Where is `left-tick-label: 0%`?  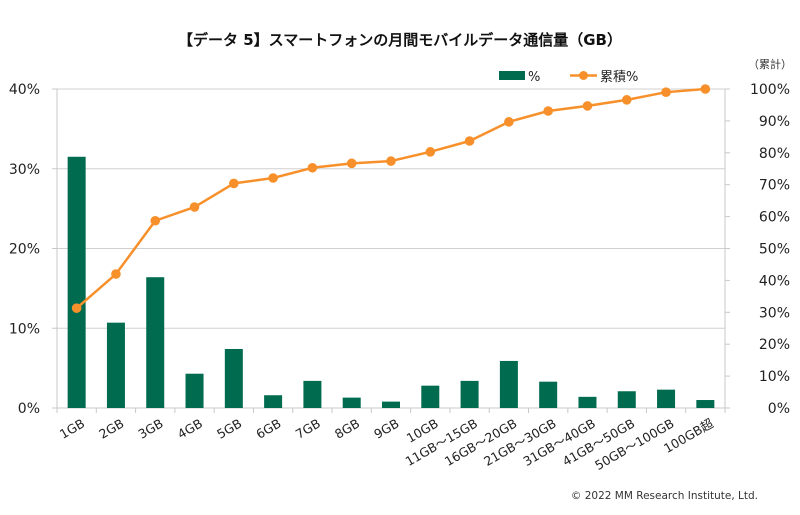 left-tick-label: 0% is located at coordinates (29, 409).